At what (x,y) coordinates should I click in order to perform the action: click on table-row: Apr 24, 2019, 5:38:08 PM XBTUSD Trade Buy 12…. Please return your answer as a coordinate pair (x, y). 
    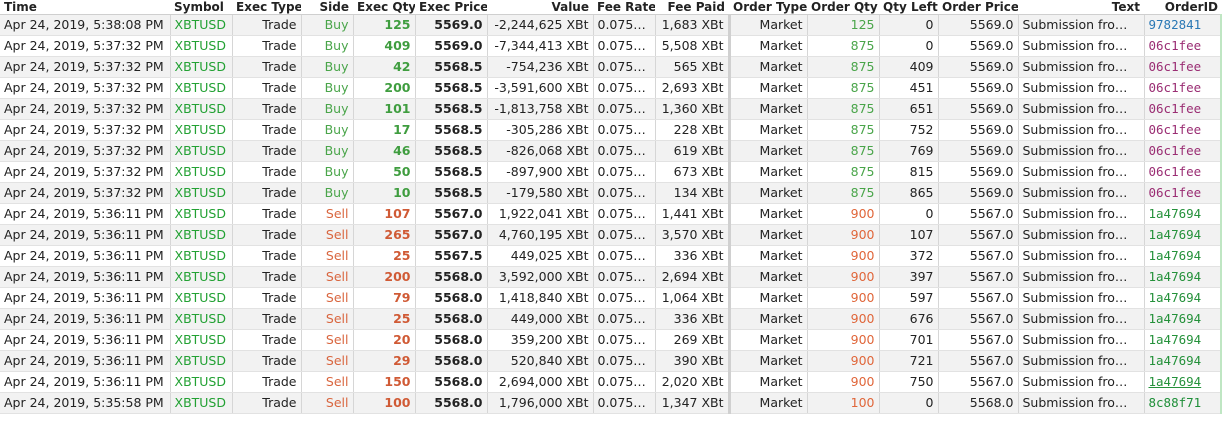
    Looking at the image, I should click on (611, 25).